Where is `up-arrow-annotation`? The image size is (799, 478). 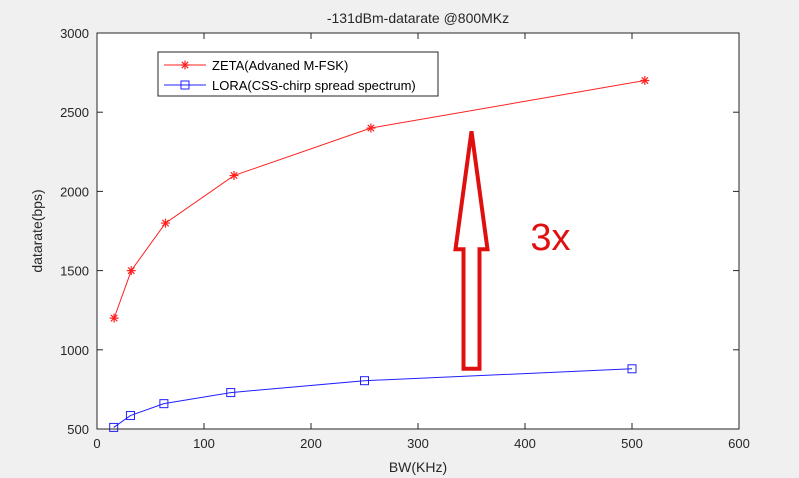
up-arrow-annotation is located at coordinates (471, 250).